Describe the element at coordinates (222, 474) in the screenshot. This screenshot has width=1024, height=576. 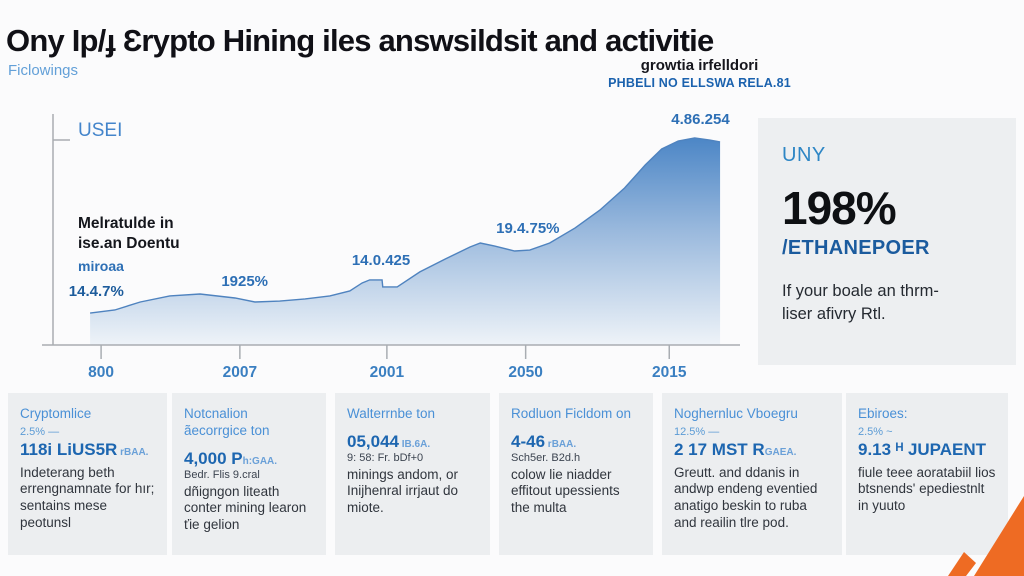
I see `card-extra: Bedr. Flis 9.cral` at that location.